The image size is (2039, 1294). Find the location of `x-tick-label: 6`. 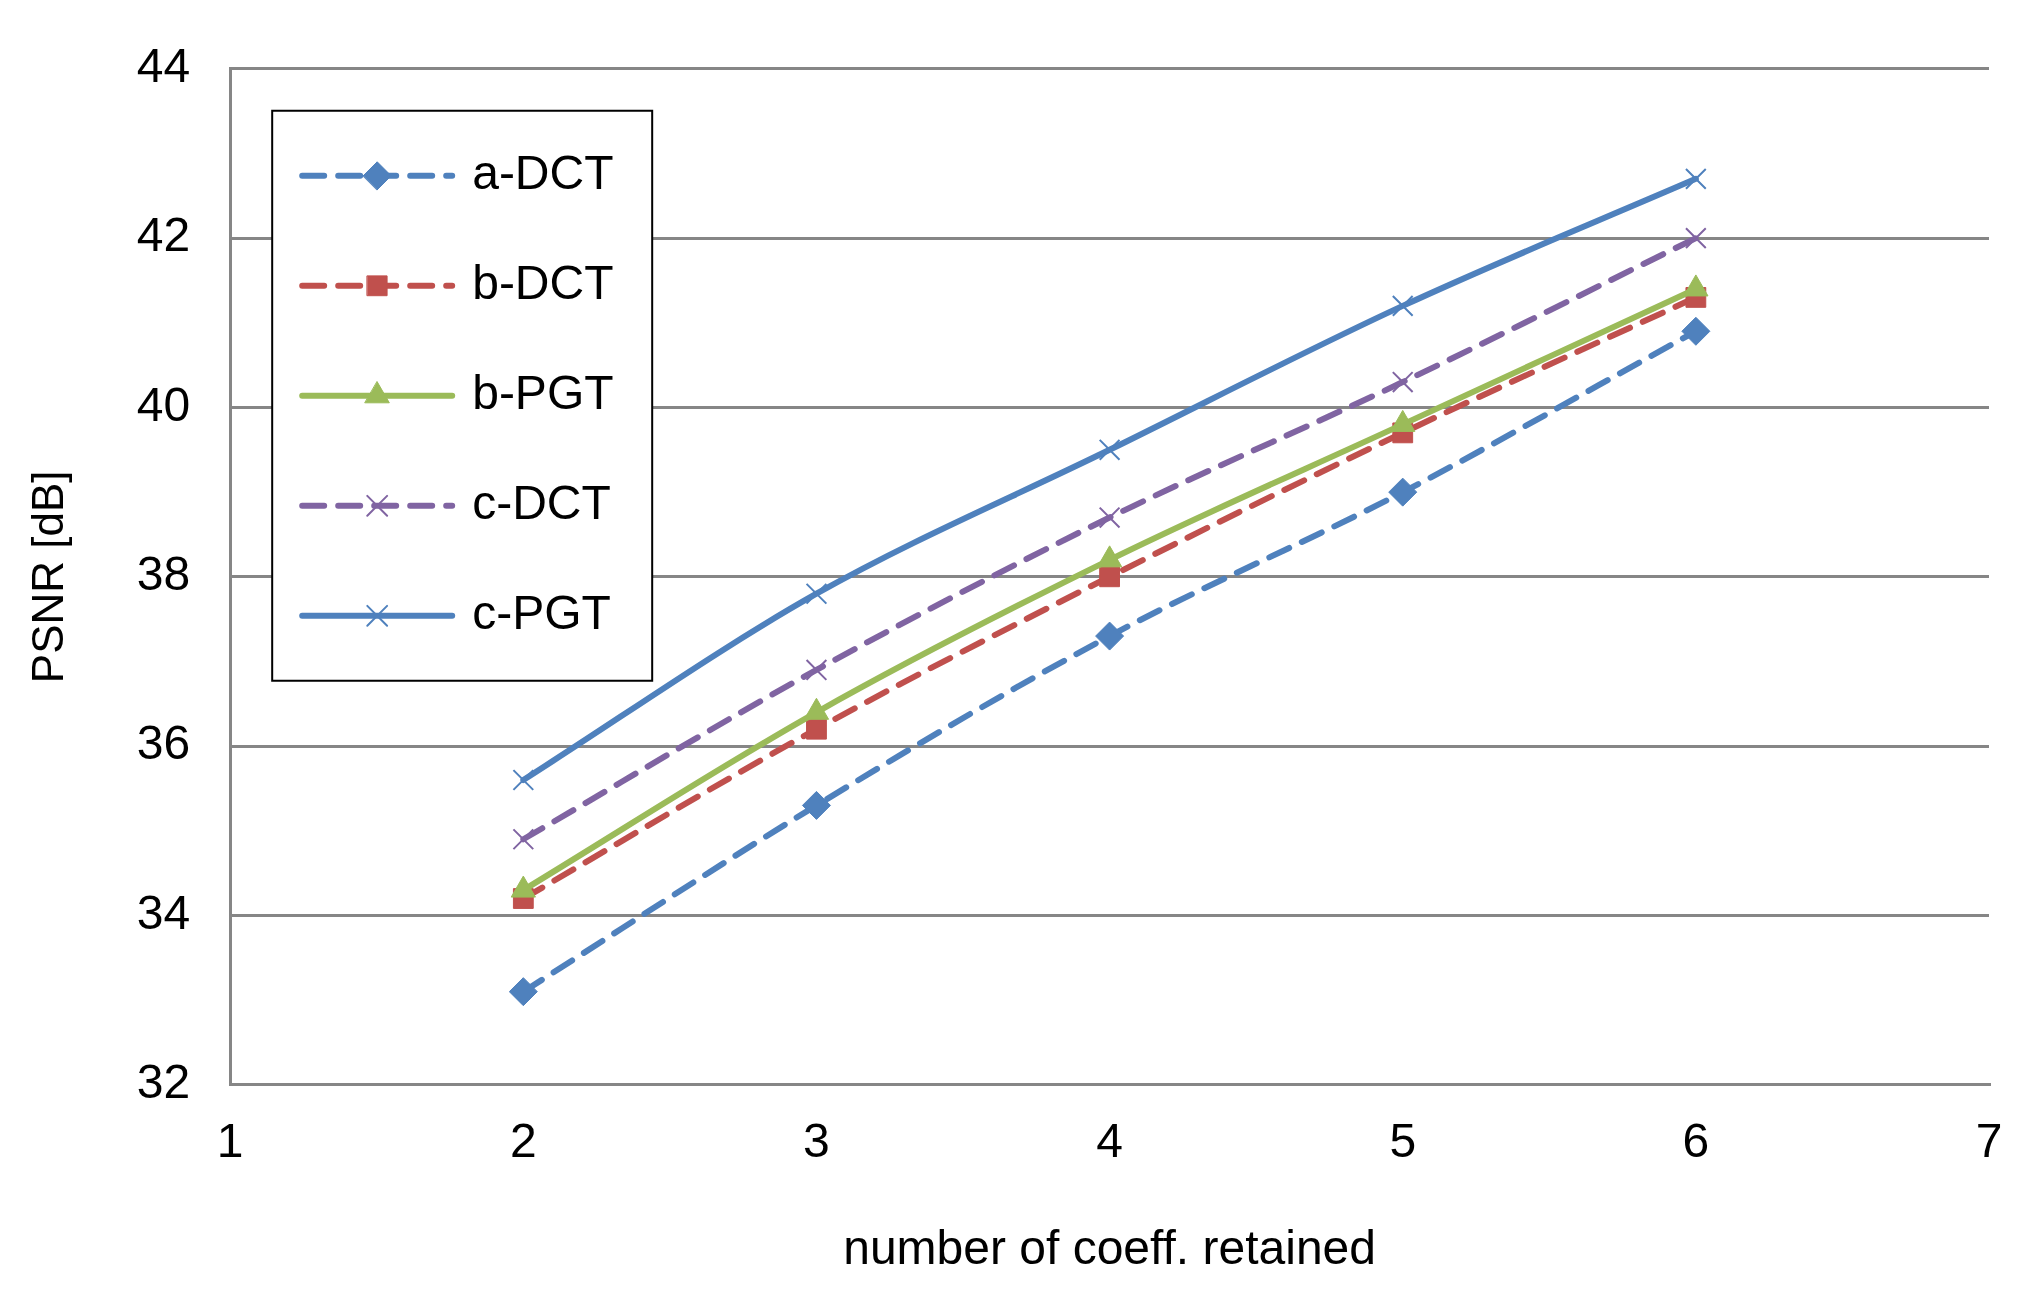

x-tick-label: 6 is located at coordinates (1696, 1140).